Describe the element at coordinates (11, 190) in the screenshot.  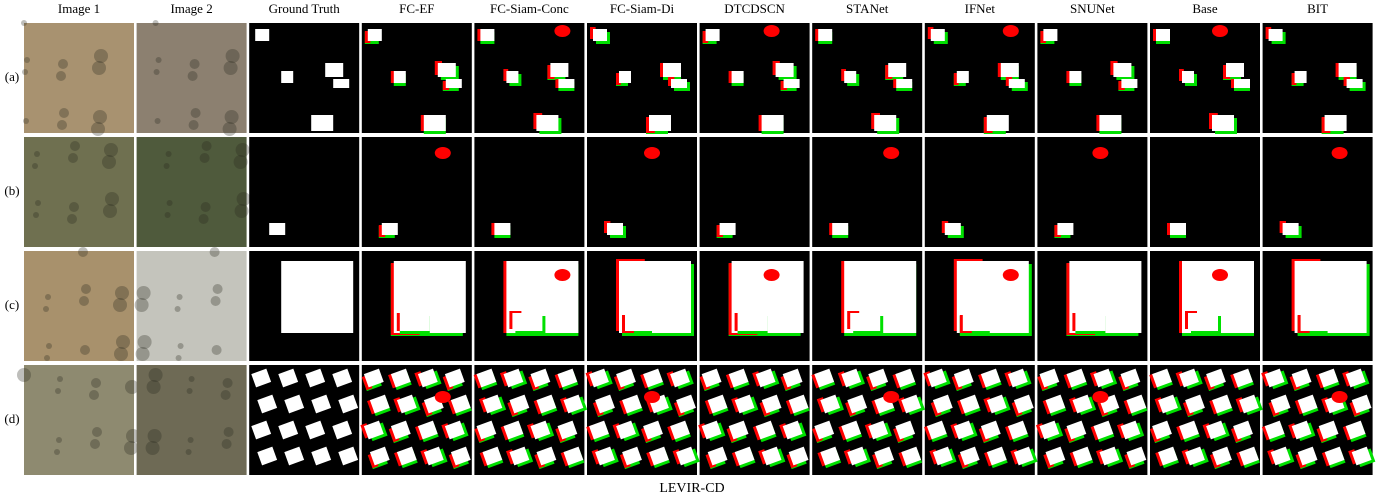
I see `row-label: (b)` at that location.